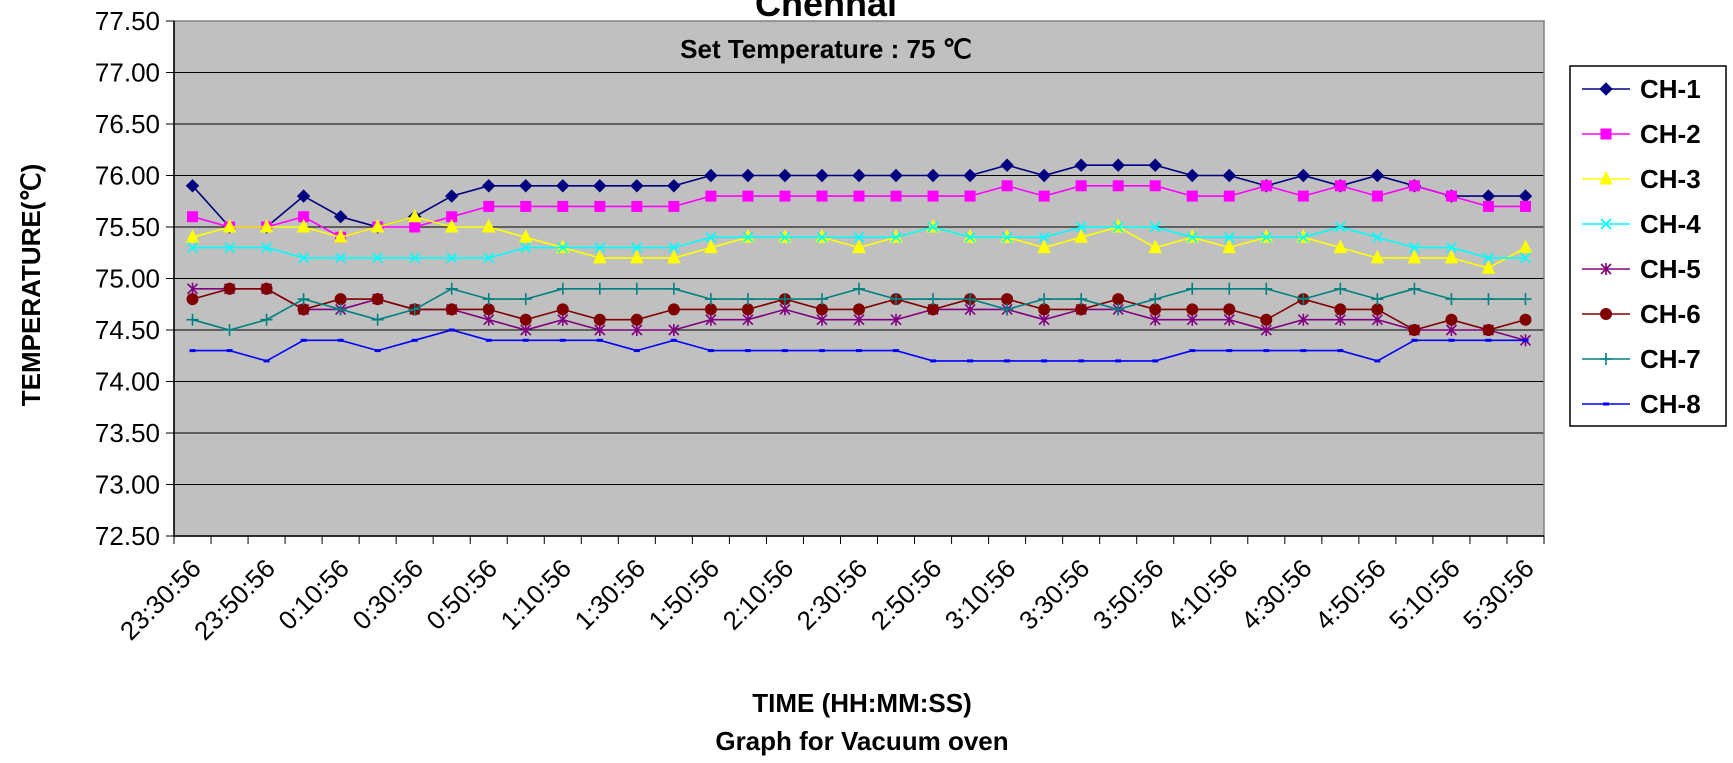  Describe the element at coordinates (127, 124) in the screenshot. I see `y-tick-label: 76.50` at that location.